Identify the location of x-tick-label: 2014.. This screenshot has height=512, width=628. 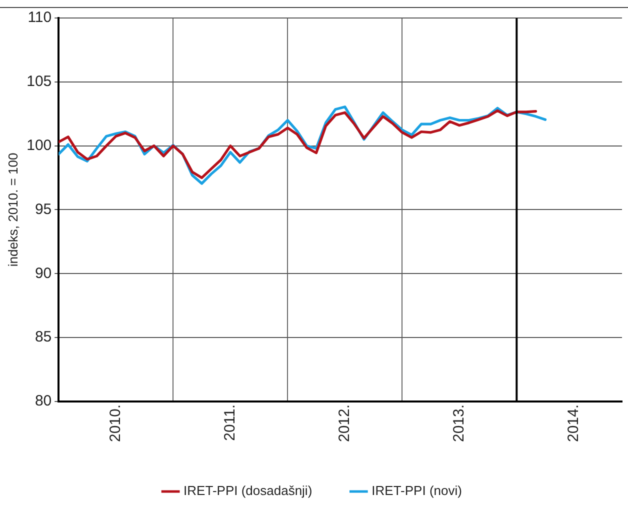
(573, 423).